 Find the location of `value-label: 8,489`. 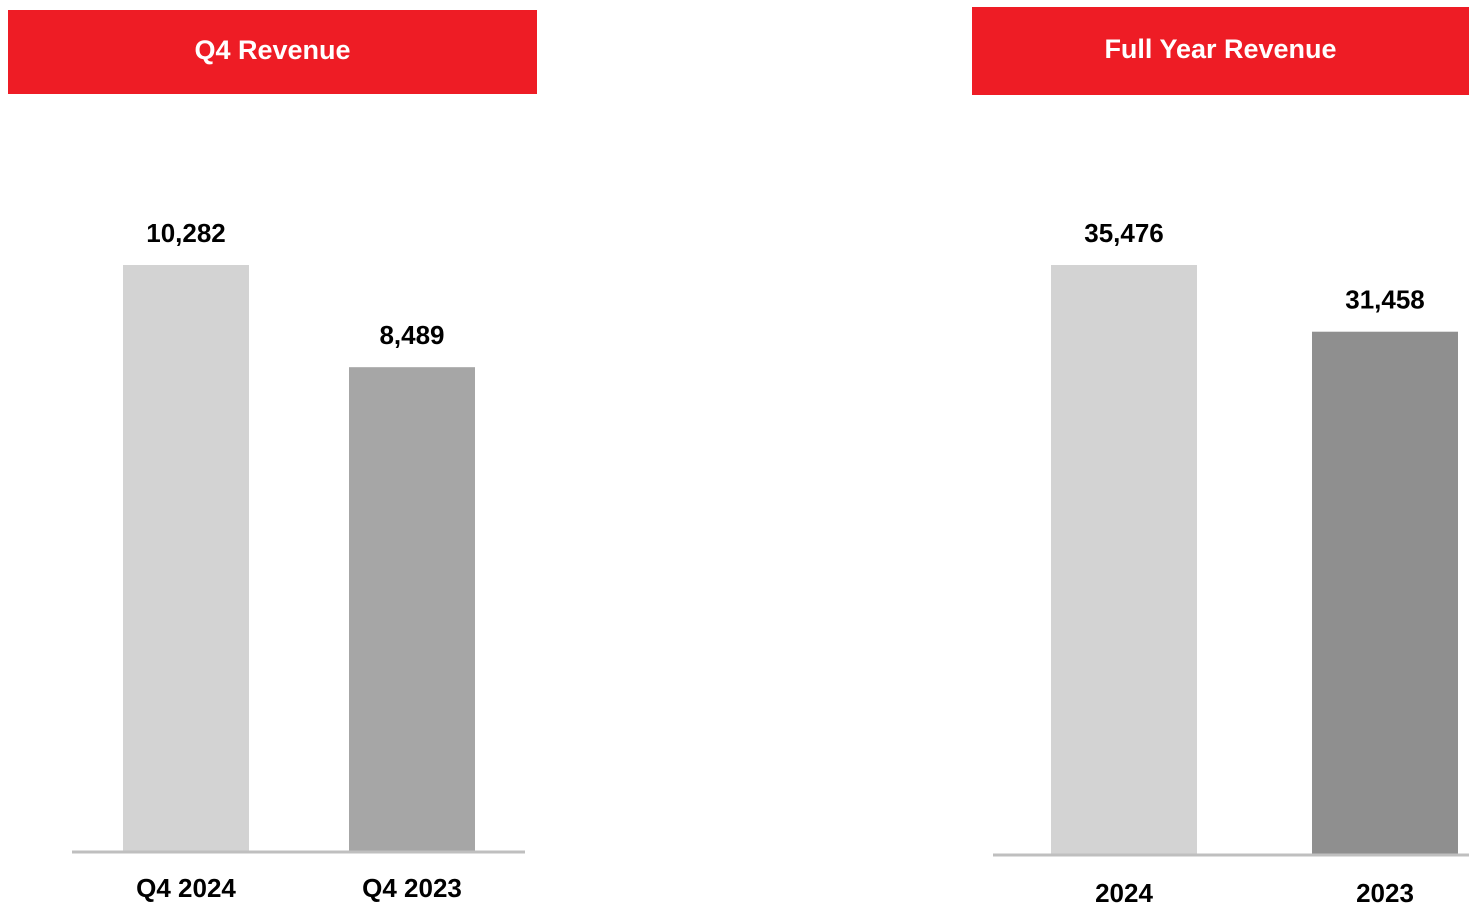

value-label: 8,489 is located at coordinates (411, 335).